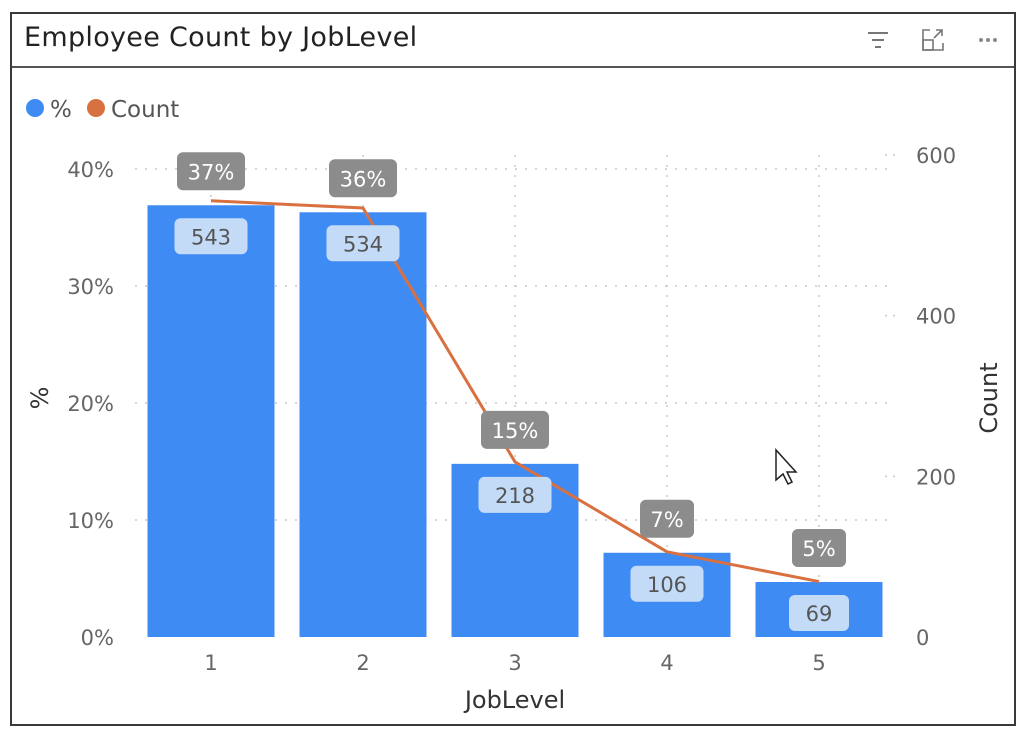 Image resolution: width=1030 pixels, height=746 pixels. I want to click on pct-label: 7%, so click(666, 520).